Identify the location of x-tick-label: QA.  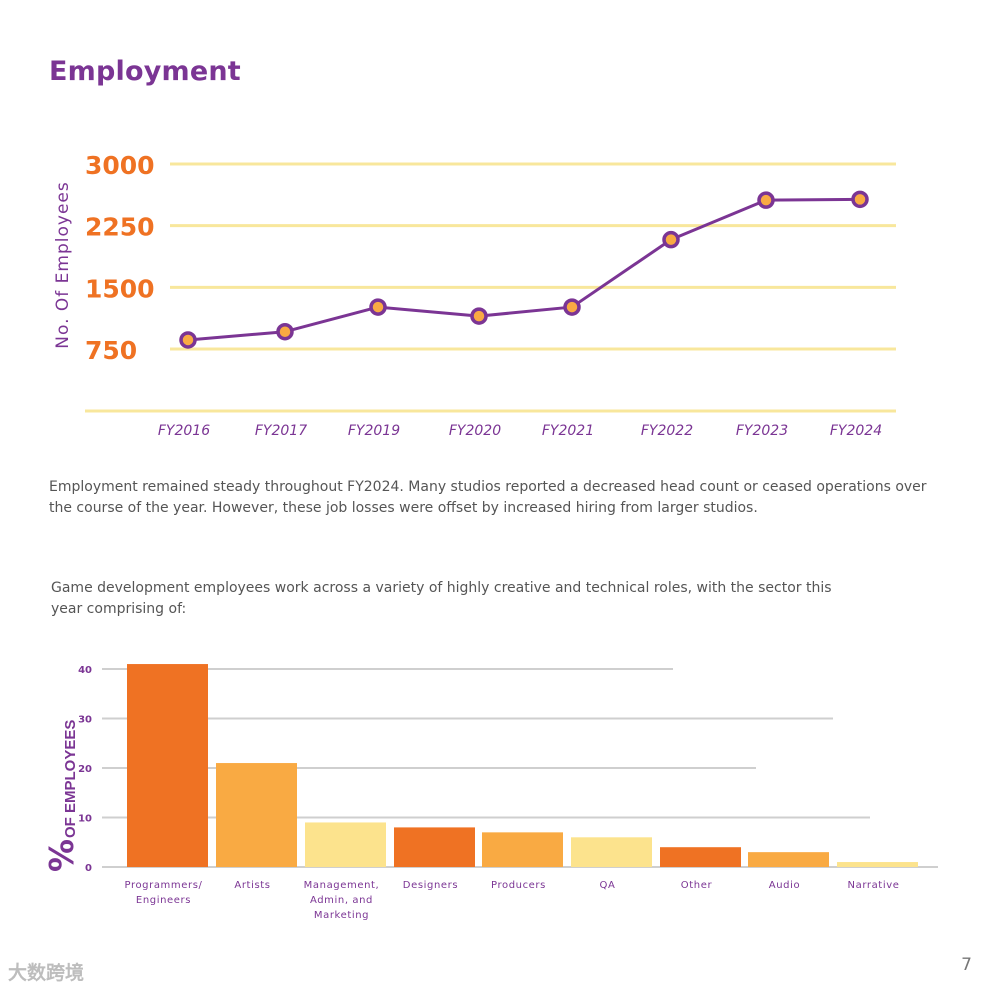
(608, 885).